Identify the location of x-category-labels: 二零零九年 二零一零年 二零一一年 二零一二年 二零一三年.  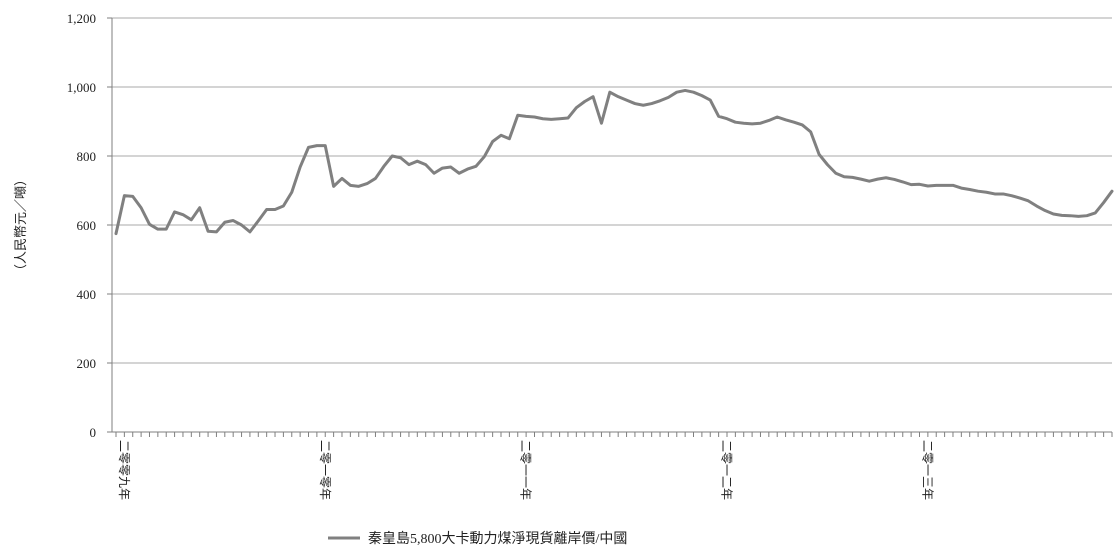
(525, 470).